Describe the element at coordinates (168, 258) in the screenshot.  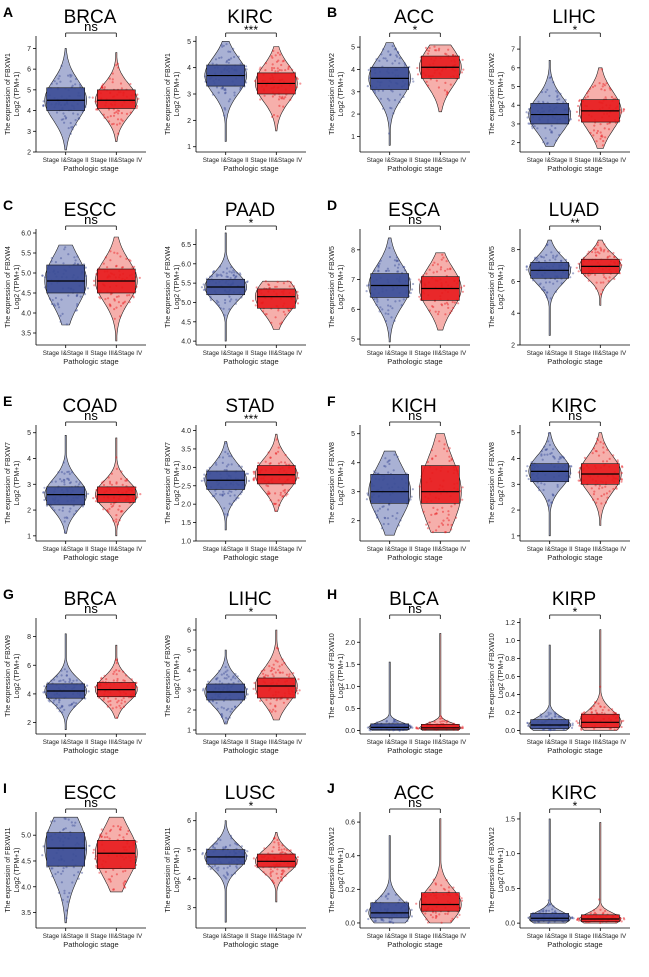
I see `y-label-gene: FBXW4` at that location.